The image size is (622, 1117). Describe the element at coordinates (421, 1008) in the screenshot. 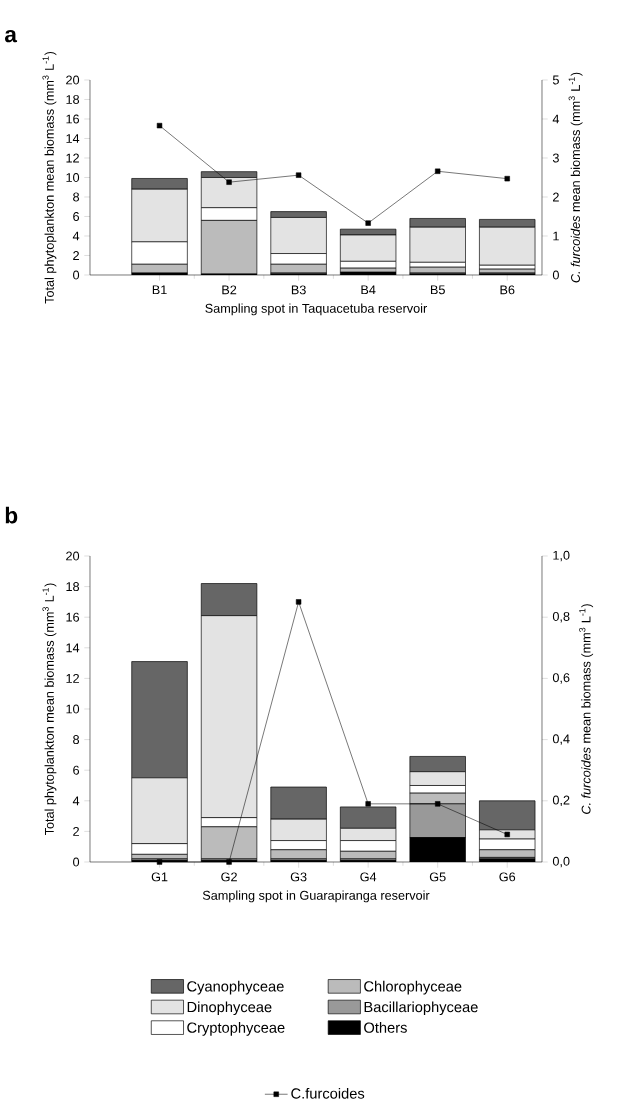

I see `legend-label: Bacillariophyceae` at that location.